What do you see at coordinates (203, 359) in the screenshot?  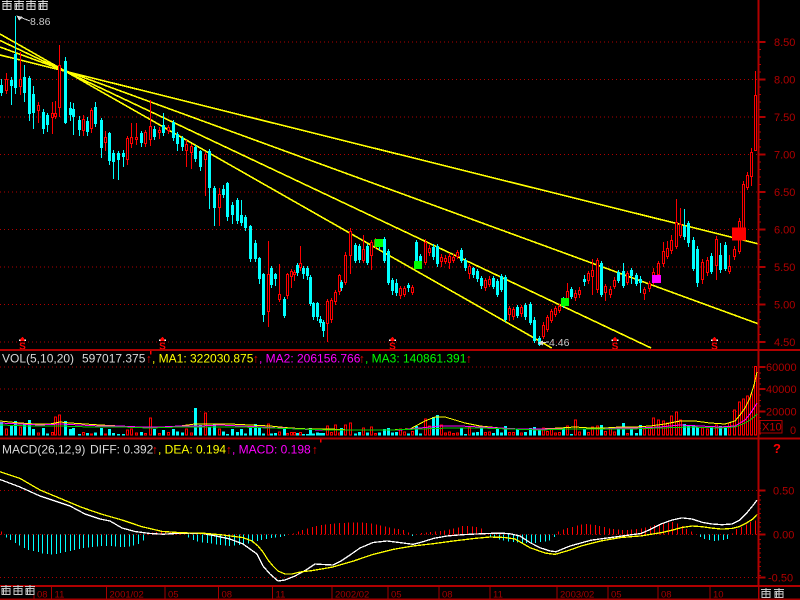 I see `svg-text: , MA1: 322030.875` at bounding box center [203, 359].